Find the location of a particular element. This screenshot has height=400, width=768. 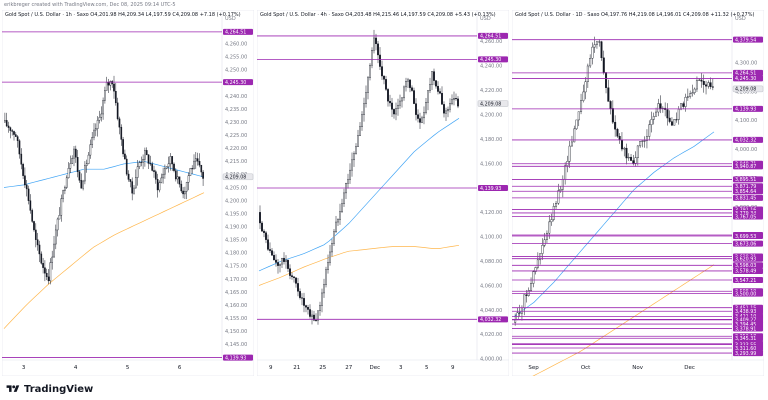

x-tick-label: 25 is located at coordinates (322, 368).